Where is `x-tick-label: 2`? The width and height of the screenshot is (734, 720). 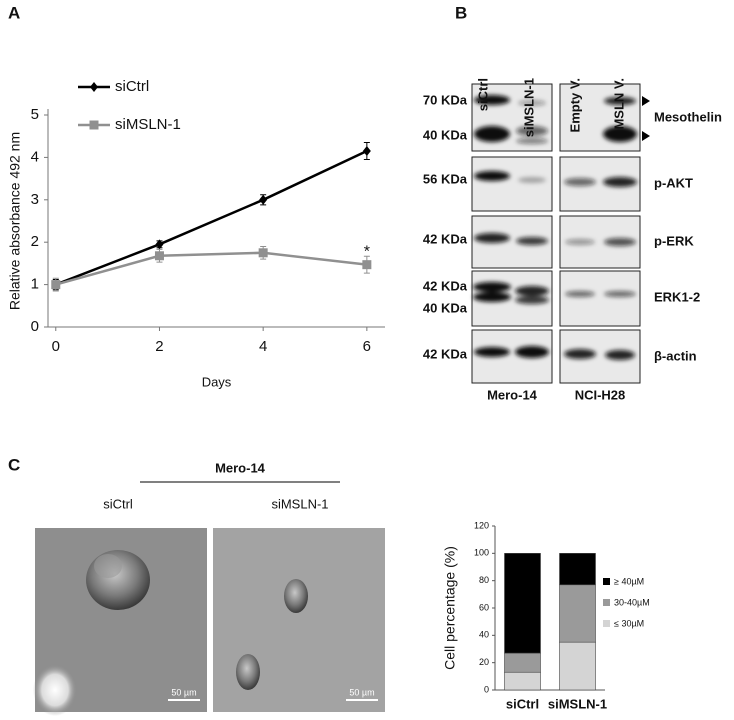 x-tick-label: 2 is located at coordinates (159, 346).